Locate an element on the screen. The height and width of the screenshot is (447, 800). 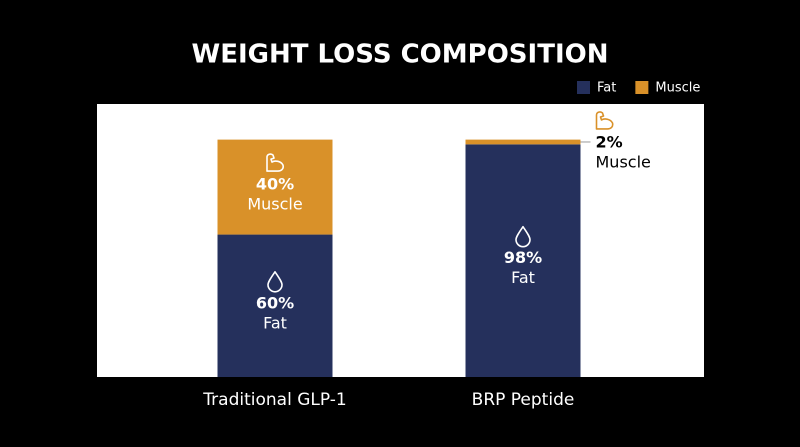
x-tick-label: Traditional GLP-1 is located at coordinates (274, 400).